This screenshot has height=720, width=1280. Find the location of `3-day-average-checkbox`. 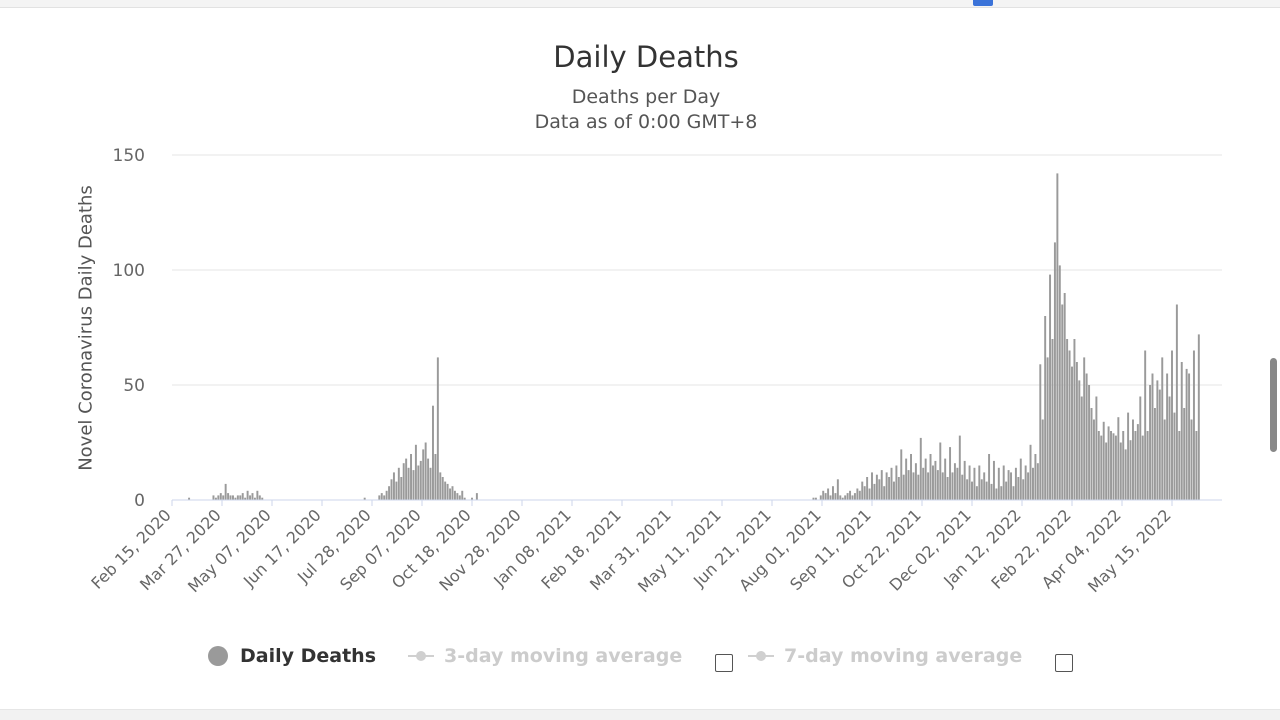

3-day-average-checkbox is located at coordinates (724, 663).